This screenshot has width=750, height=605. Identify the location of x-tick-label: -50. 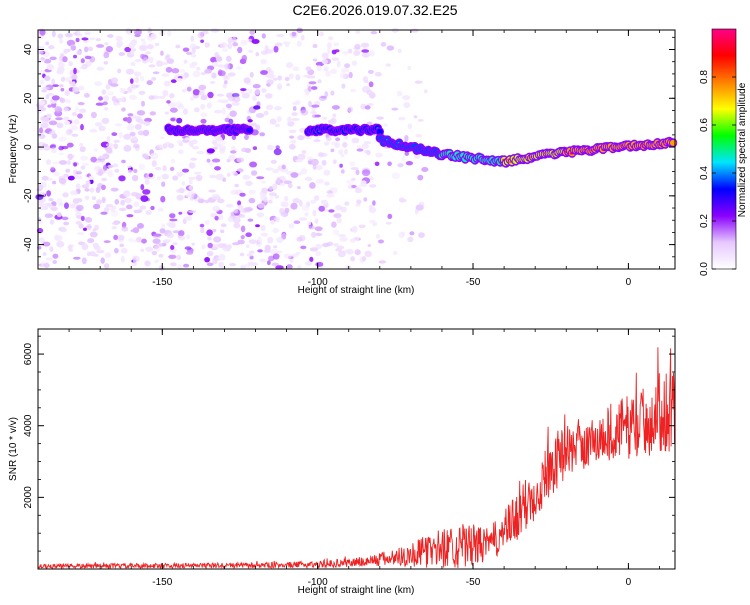
(473, 582).